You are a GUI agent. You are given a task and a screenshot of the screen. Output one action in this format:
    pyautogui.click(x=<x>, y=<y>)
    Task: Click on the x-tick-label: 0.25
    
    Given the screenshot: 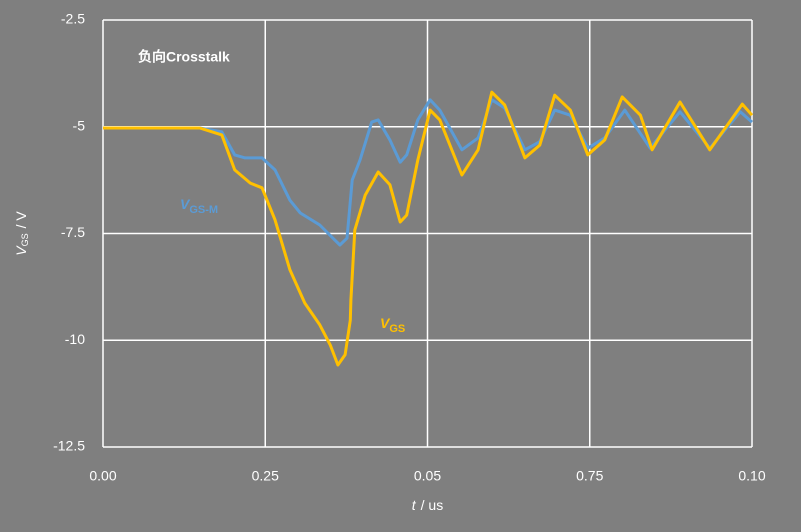 What is the action you would take?
    pyautogui.click(x=265, y=476)
    